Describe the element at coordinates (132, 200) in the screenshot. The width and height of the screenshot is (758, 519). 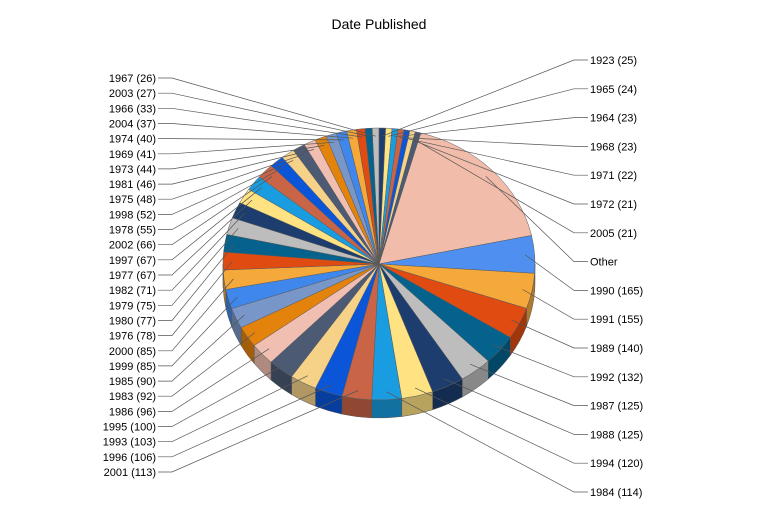
I see `slice-label: 1975 (48)` at that location.